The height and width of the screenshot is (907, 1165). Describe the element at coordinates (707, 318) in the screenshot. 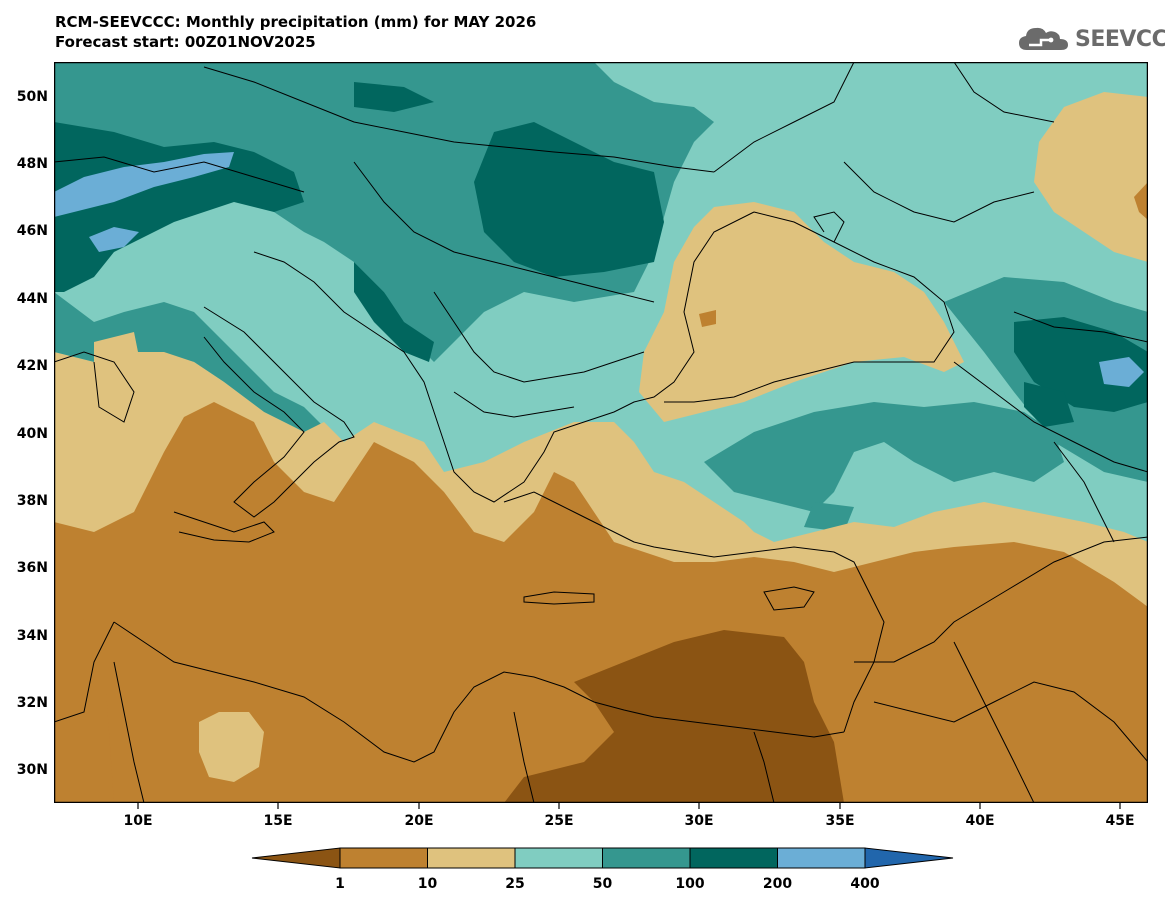

I see `band-1-10-black-sea-spot` at that location.